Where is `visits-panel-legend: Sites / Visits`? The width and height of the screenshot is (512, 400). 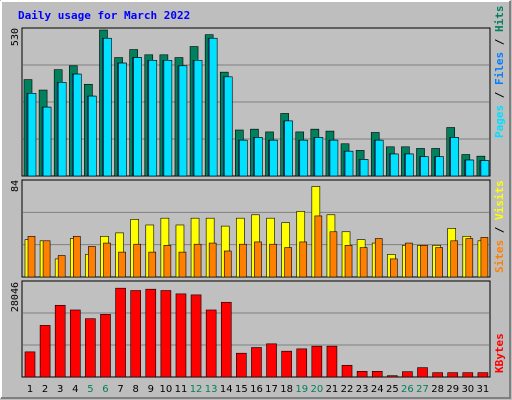
visits-panel-legend: Sites / Visits is located at coordinates (499, 226).